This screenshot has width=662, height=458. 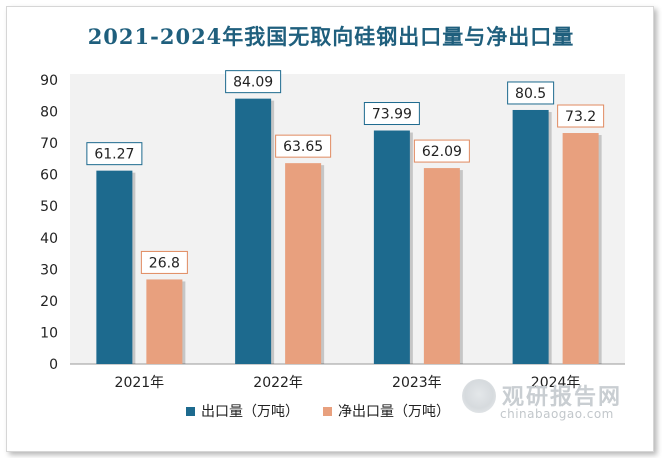 I want to click on data-label: 26.8, so click(x=164, y=263).